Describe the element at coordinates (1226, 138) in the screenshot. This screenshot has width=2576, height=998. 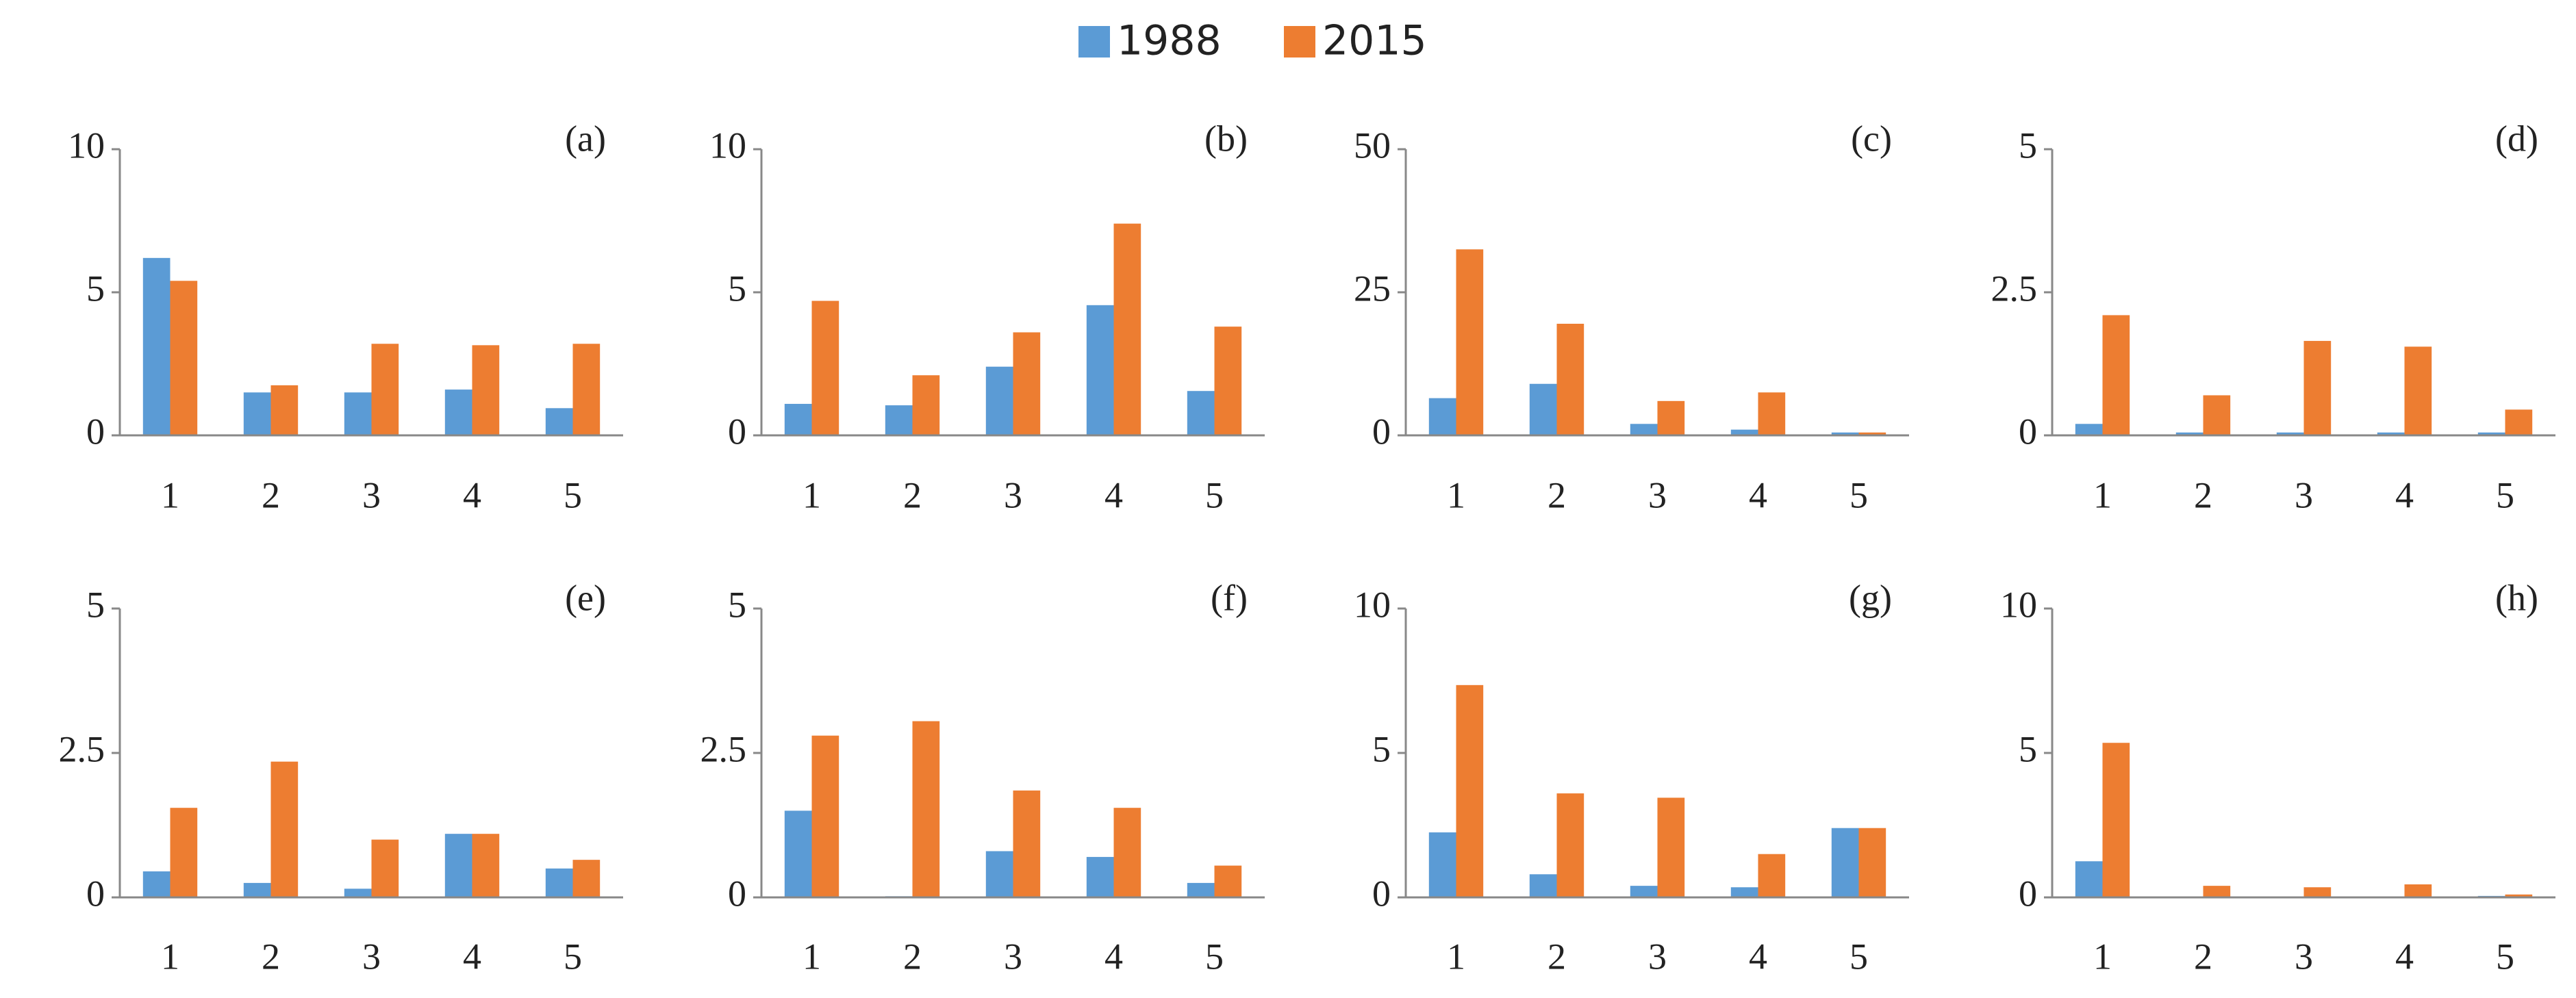
I see `panel-label: (b)` at that location.